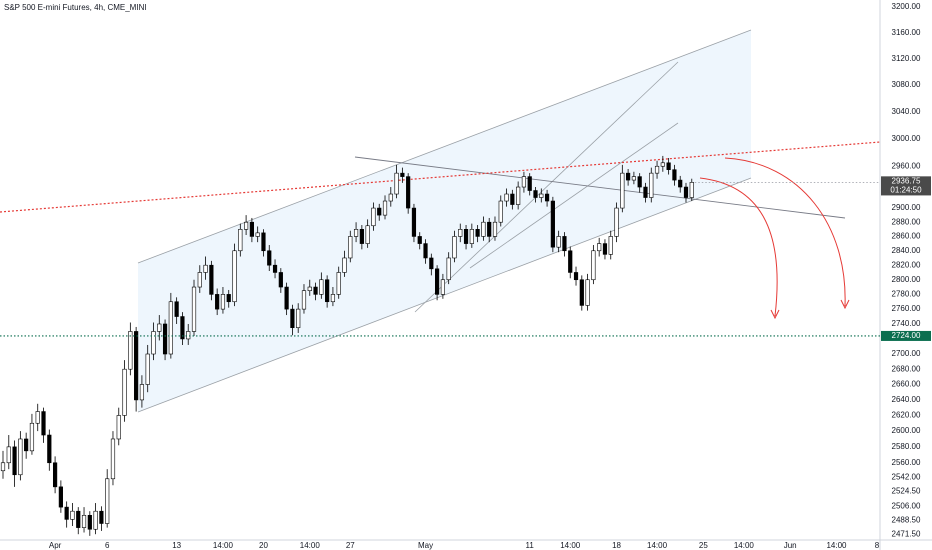 The height and width of the screenshot is (550, 932). What do you see at coordinates (55, 545) in the screenshot?
I see `x-tick-label: Apr` at bounding box center [55, 545].